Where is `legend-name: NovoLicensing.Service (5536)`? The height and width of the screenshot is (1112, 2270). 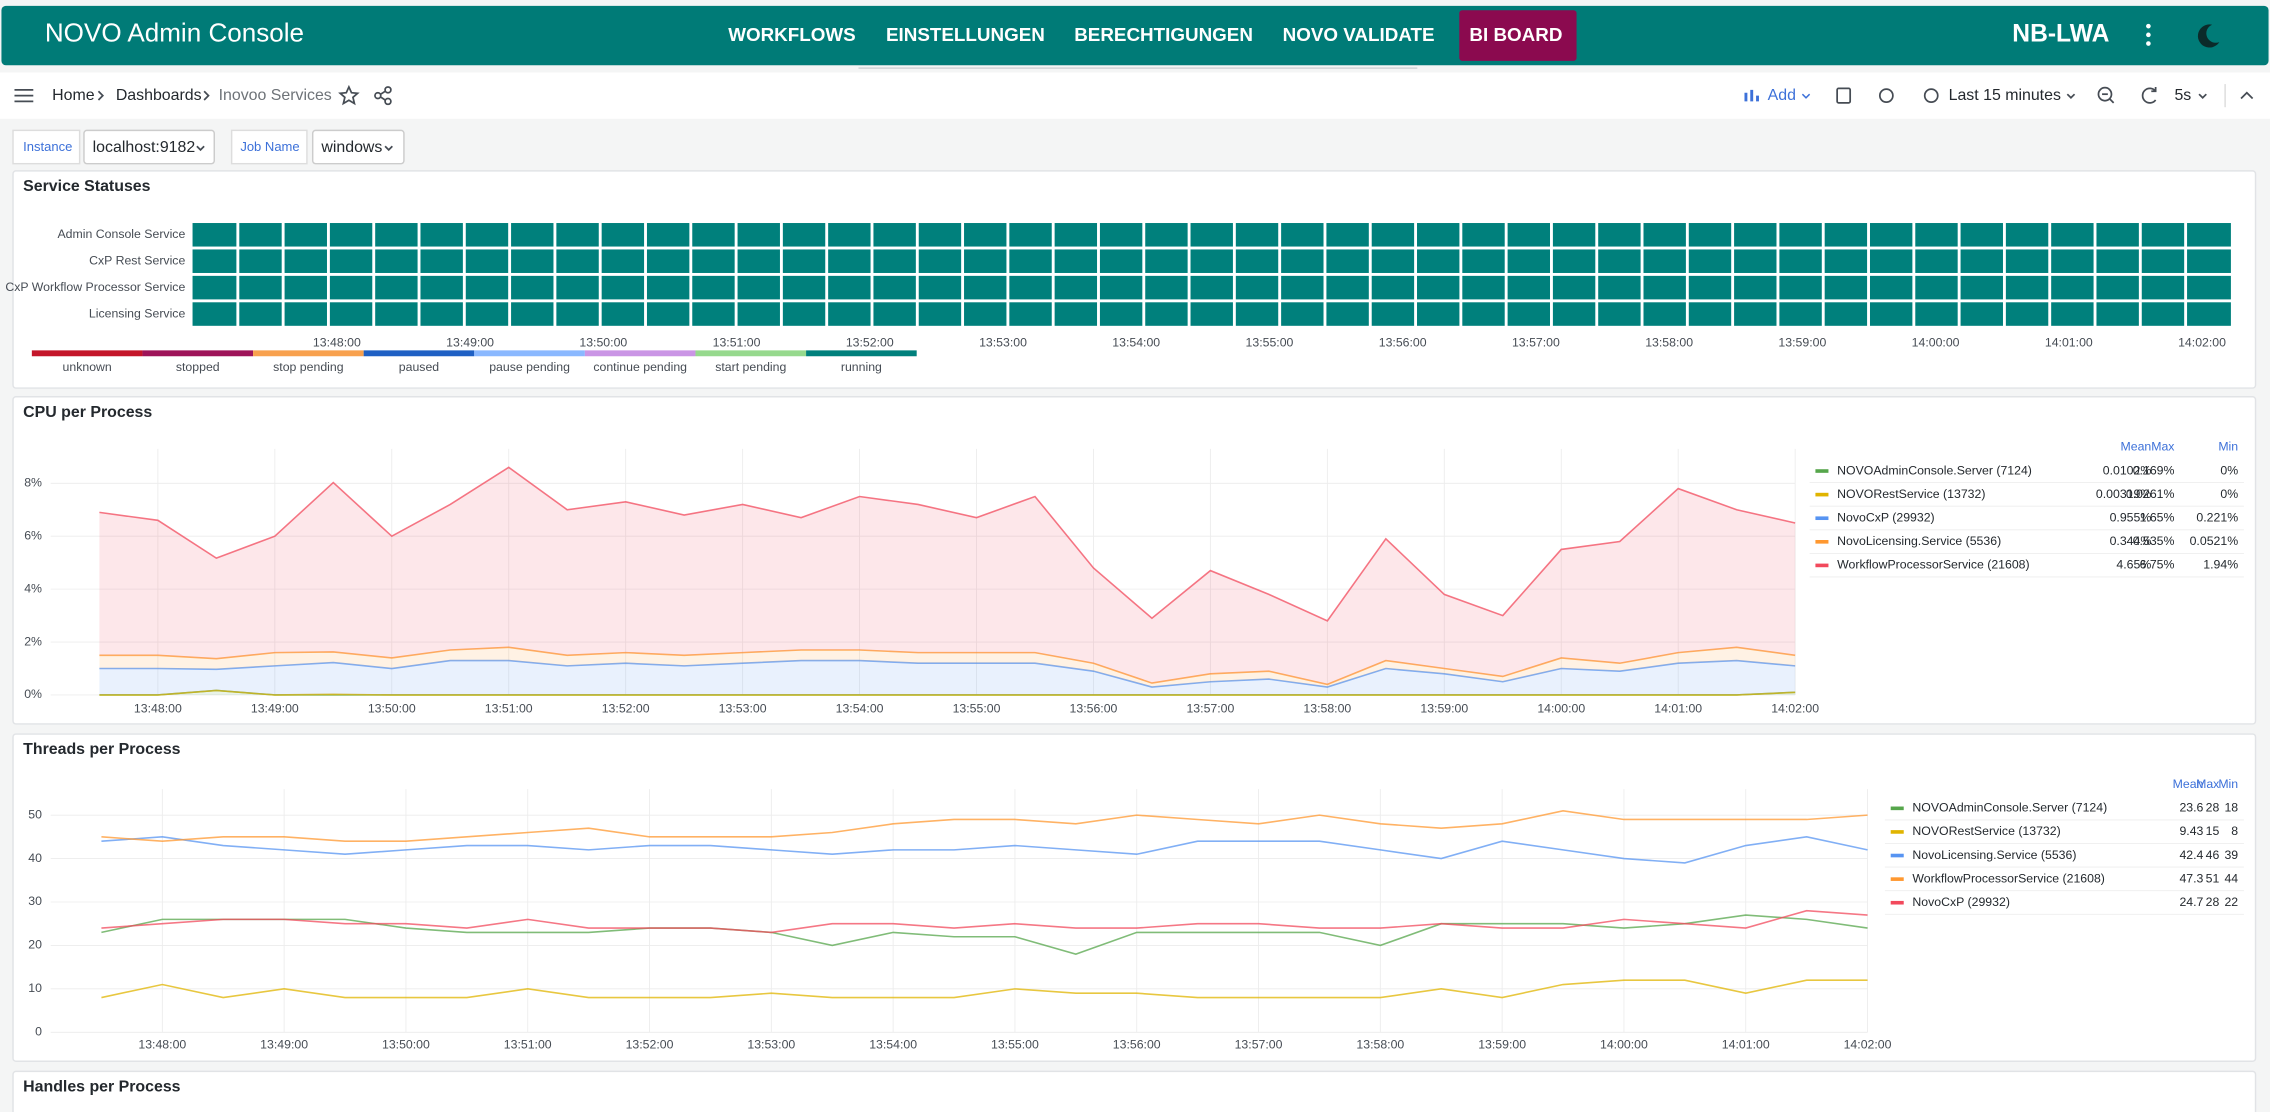 legend-name: NovoLicensing.Service (5536) is located at coordinates (1919, 541).